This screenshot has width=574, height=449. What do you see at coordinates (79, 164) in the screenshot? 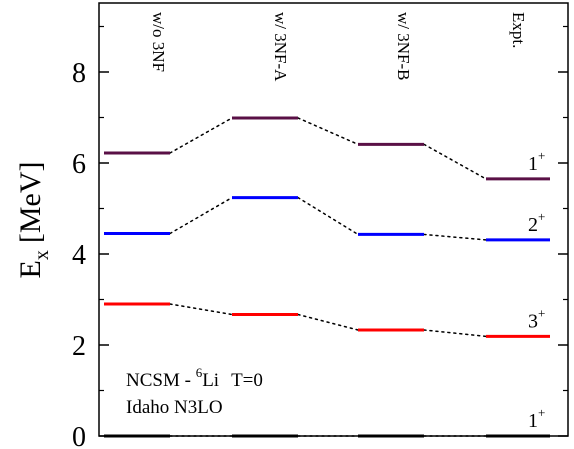
I see `y-tick-label: 6` at bounding box center [79, 164].